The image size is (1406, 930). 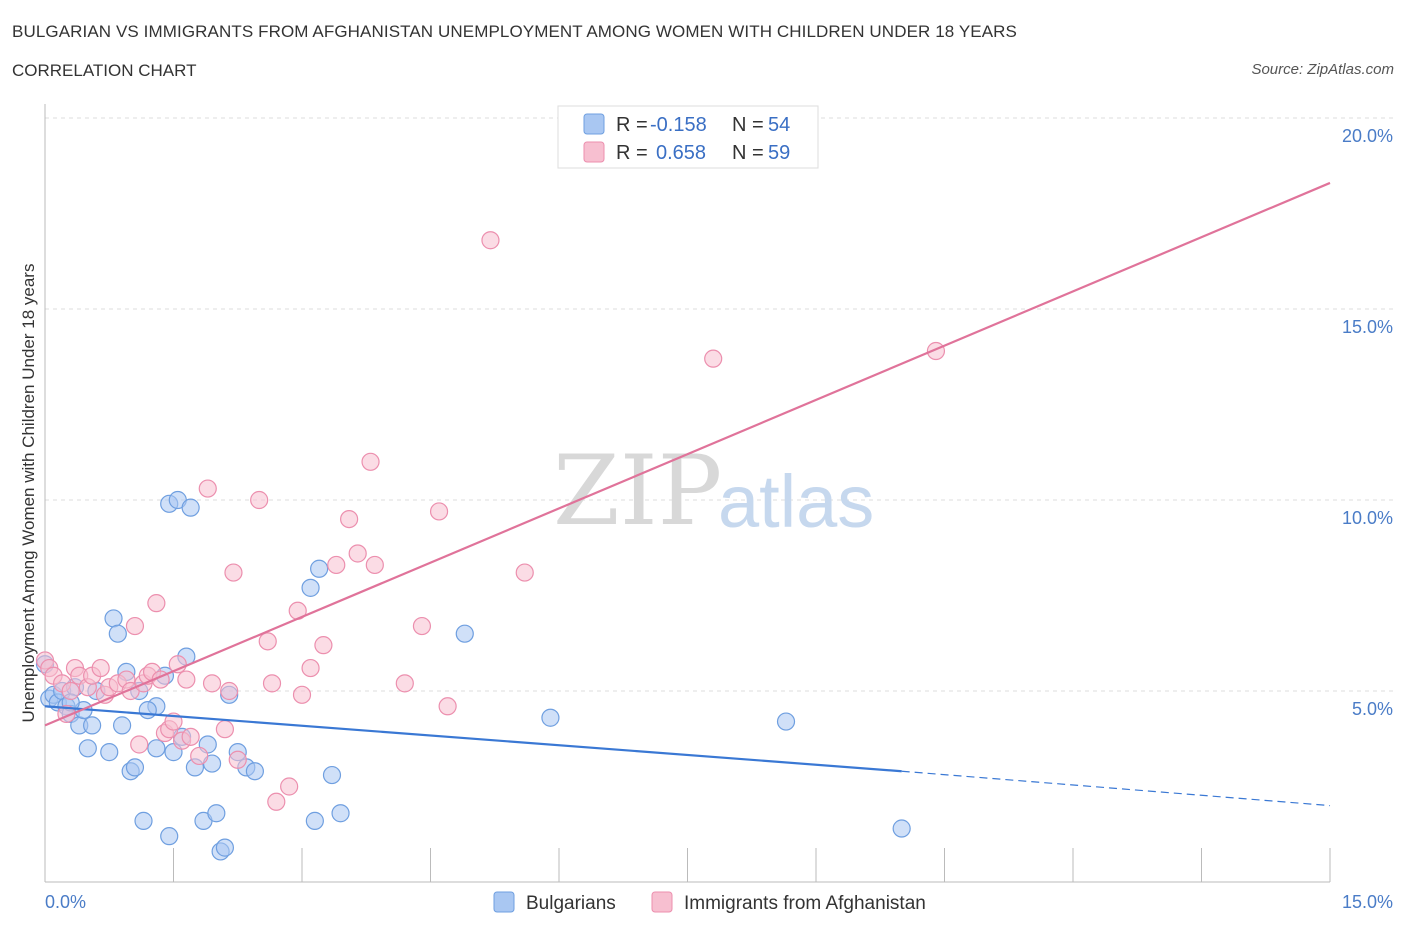 What do you see at coordinates (473, 739) in the screenshot?
I see `trend-line-bulgarians` at bounding box center [473, 739].